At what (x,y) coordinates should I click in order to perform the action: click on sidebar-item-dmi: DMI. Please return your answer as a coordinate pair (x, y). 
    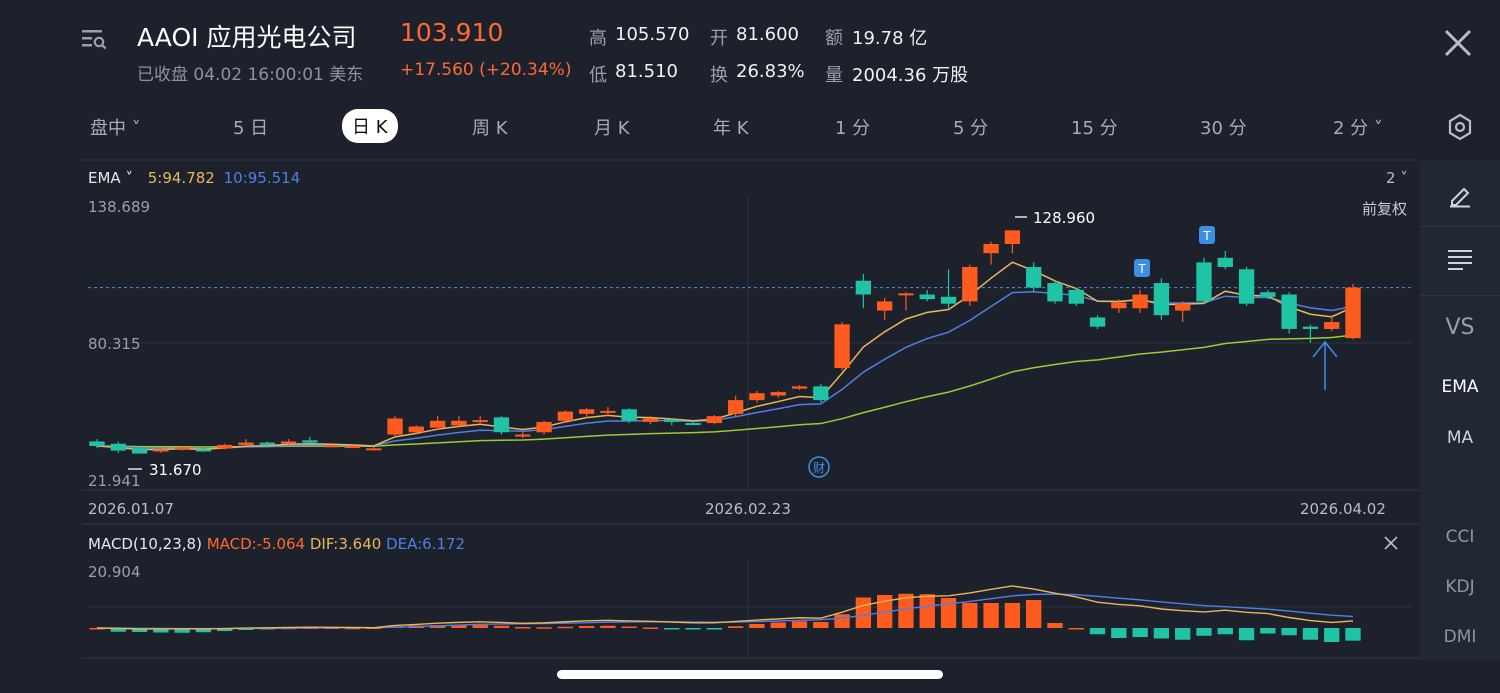
    Looking at the image, I should click on (1460, 637).